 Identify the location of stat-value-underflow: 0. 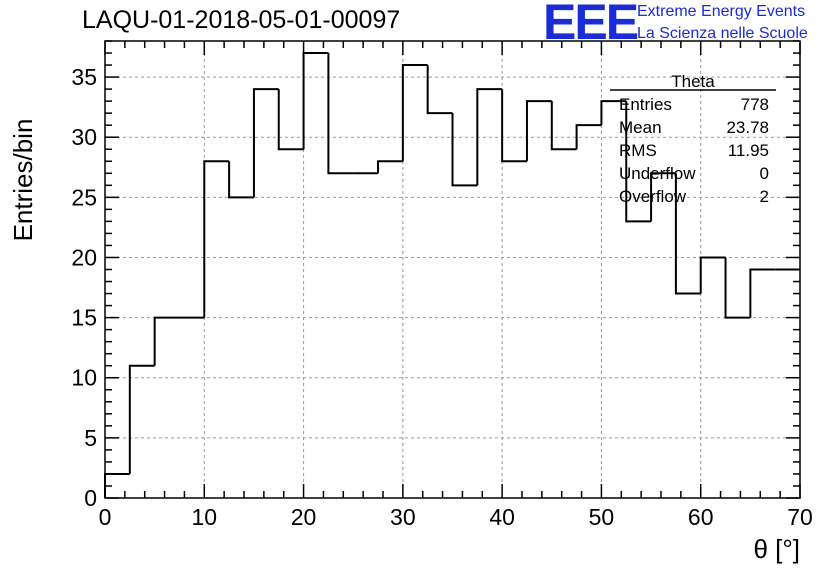
(764, 173).